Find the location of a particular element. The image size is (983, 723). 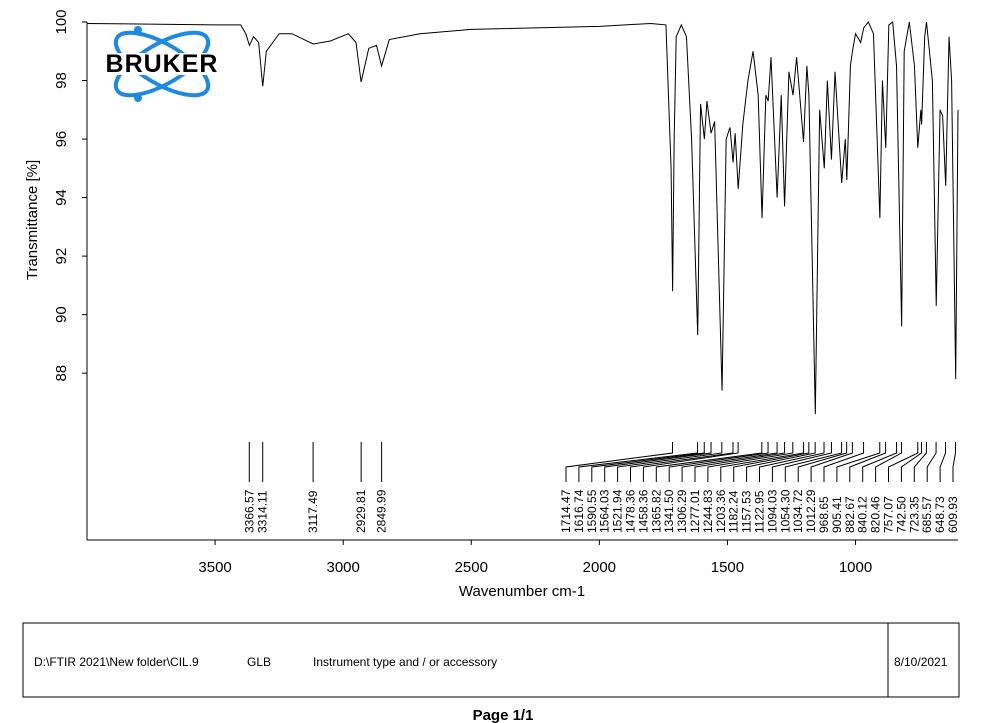

y-tick-label: 94 is located at coordinates (61, 197).